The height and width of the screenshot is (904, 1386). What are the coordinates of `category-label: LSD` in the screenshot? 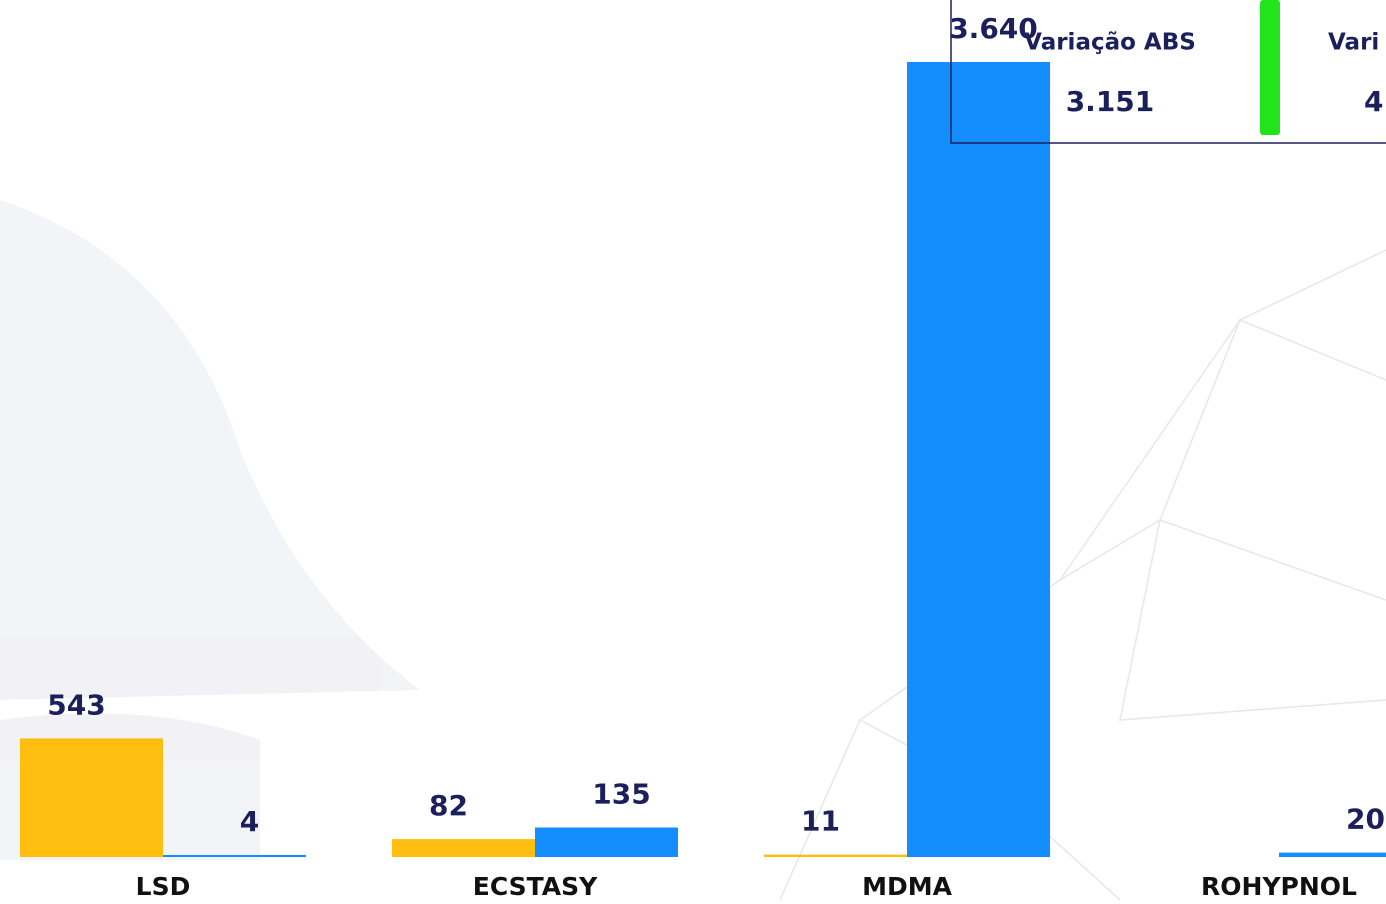 It's located at (163, 886).